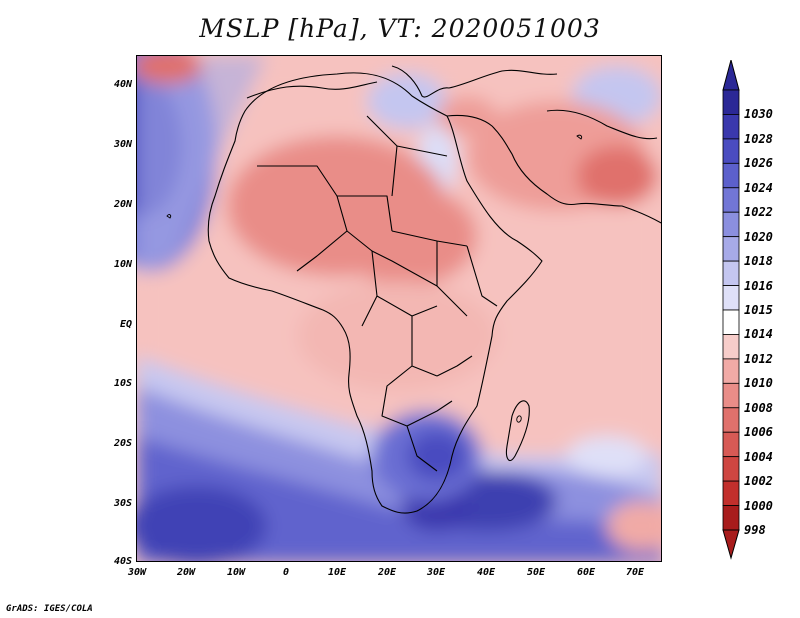  Describe the element at coordinates (286, 572) in the screenshot. I see `lon-label-0: 0` at that location.